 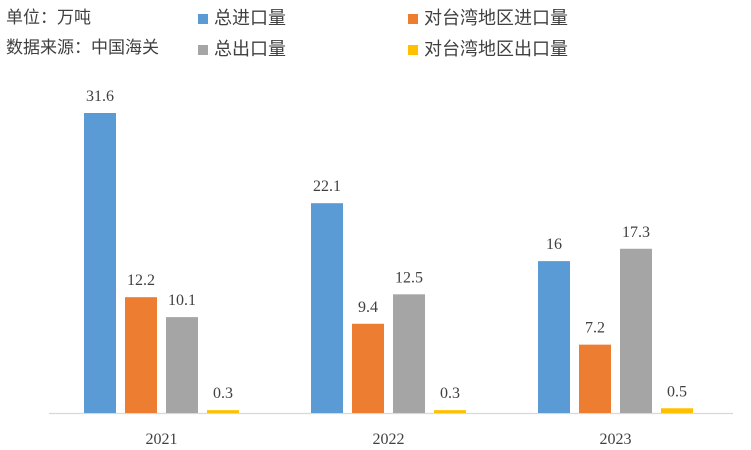 I want to click on bar-taiwan-export-2021, so click(x=223, y=411).